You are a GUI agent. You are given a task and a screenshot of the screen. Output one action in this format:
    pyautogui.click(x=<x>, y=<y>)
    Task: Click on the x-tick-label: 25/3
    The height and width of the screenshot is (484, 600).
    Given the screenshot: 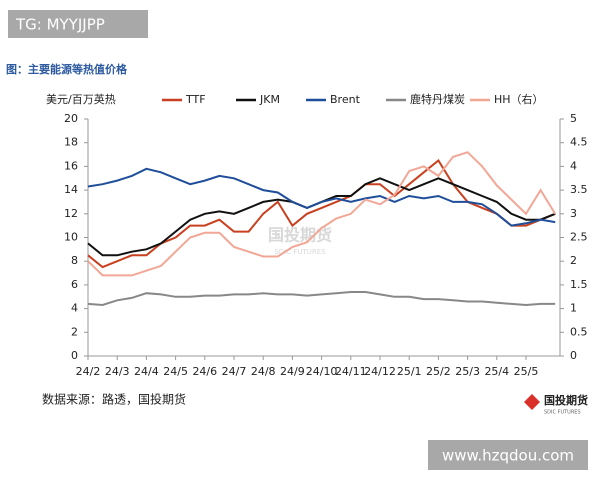 What is the action you would take?
    pyautogui.click(x=467, y=371)
    